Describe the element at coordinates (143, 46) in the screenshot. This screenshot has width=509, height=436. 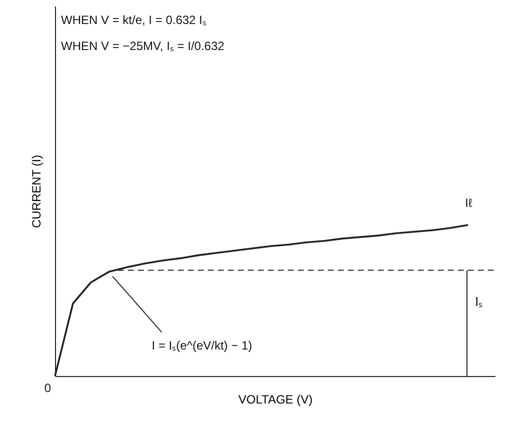
I see `text: WHEN V = −25MV, Iₛ = I/0.632` at that location.